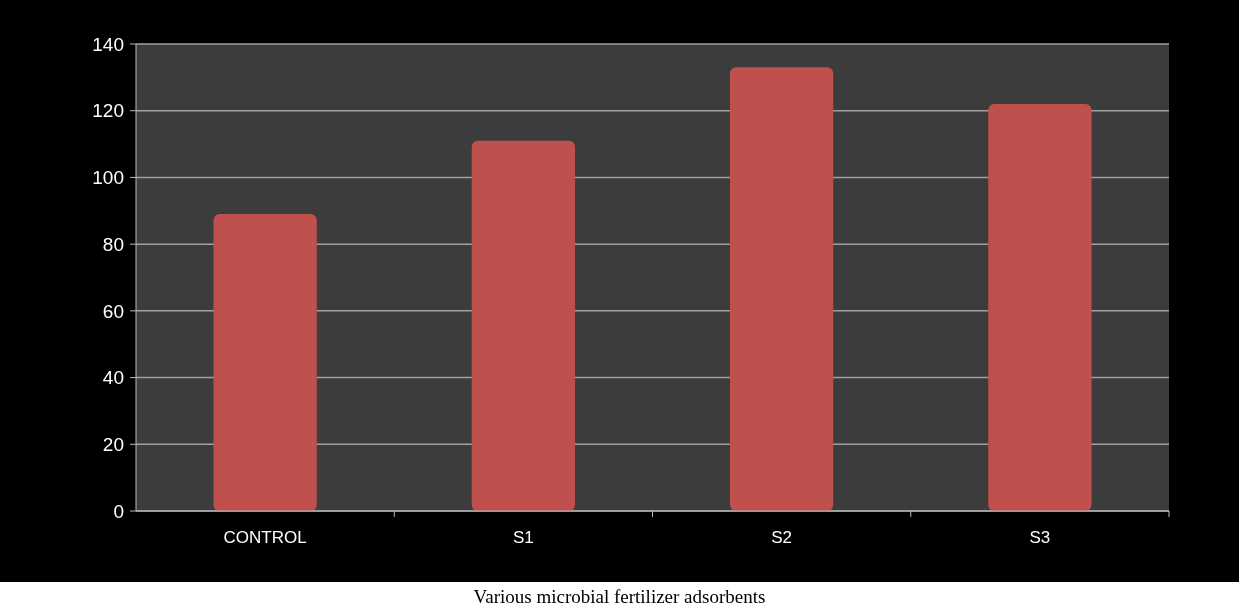  What do you see at coordinates (619, 596) in the screenshot?
I see `x-axis-title: Various microbial fertilizer adsorbents` at bounding box center [619, 596].